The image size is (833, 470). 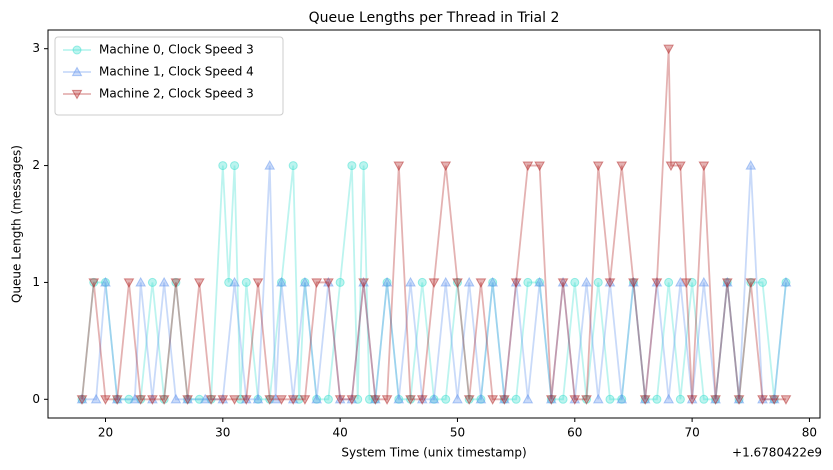 I want to click on x-tick-label: 40, so click(x=339, y=433).